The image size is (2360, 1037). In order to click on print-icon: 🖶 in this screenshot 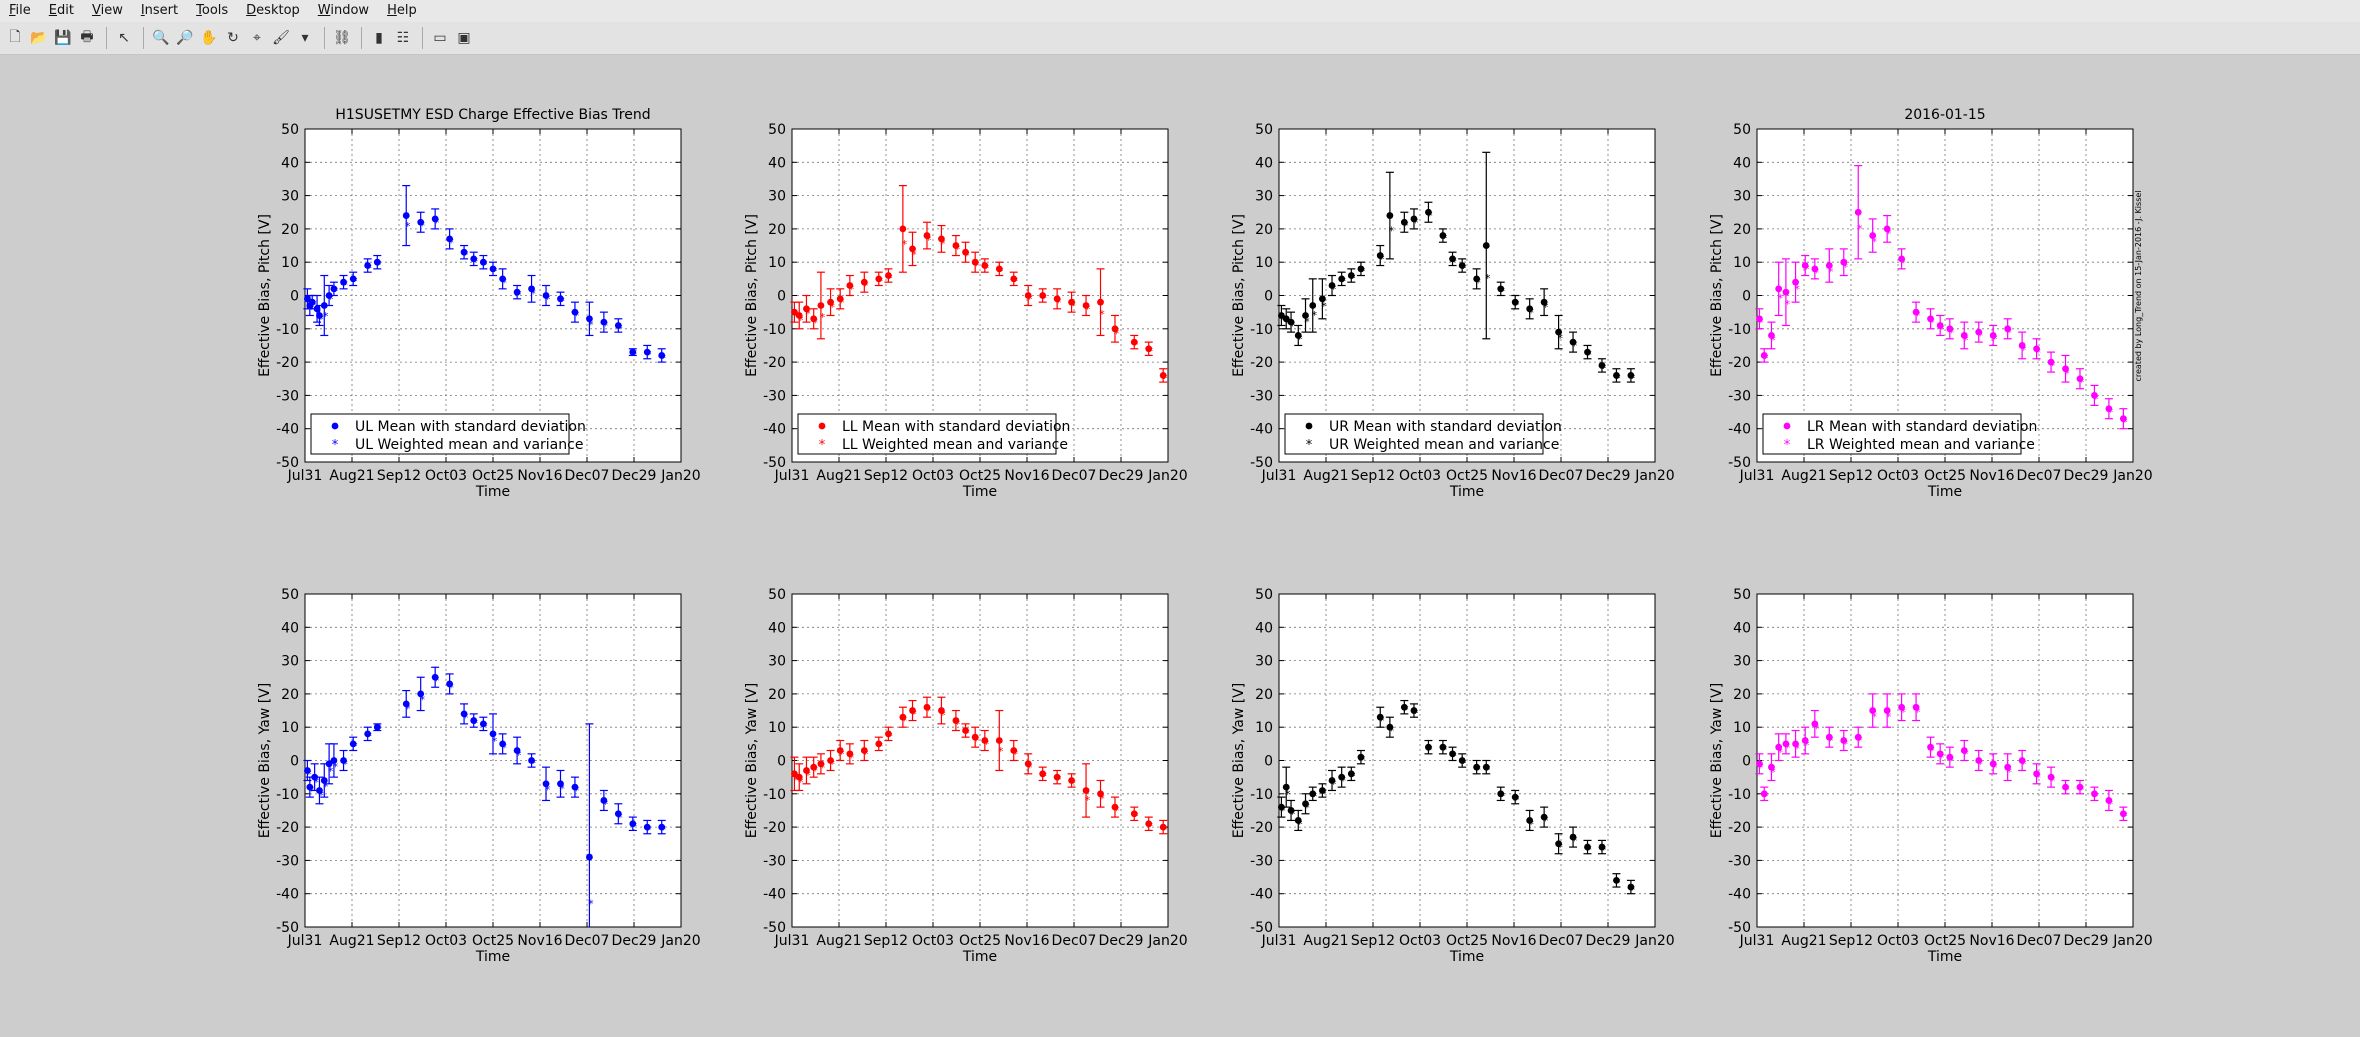, I will do `click(87, 37)`.